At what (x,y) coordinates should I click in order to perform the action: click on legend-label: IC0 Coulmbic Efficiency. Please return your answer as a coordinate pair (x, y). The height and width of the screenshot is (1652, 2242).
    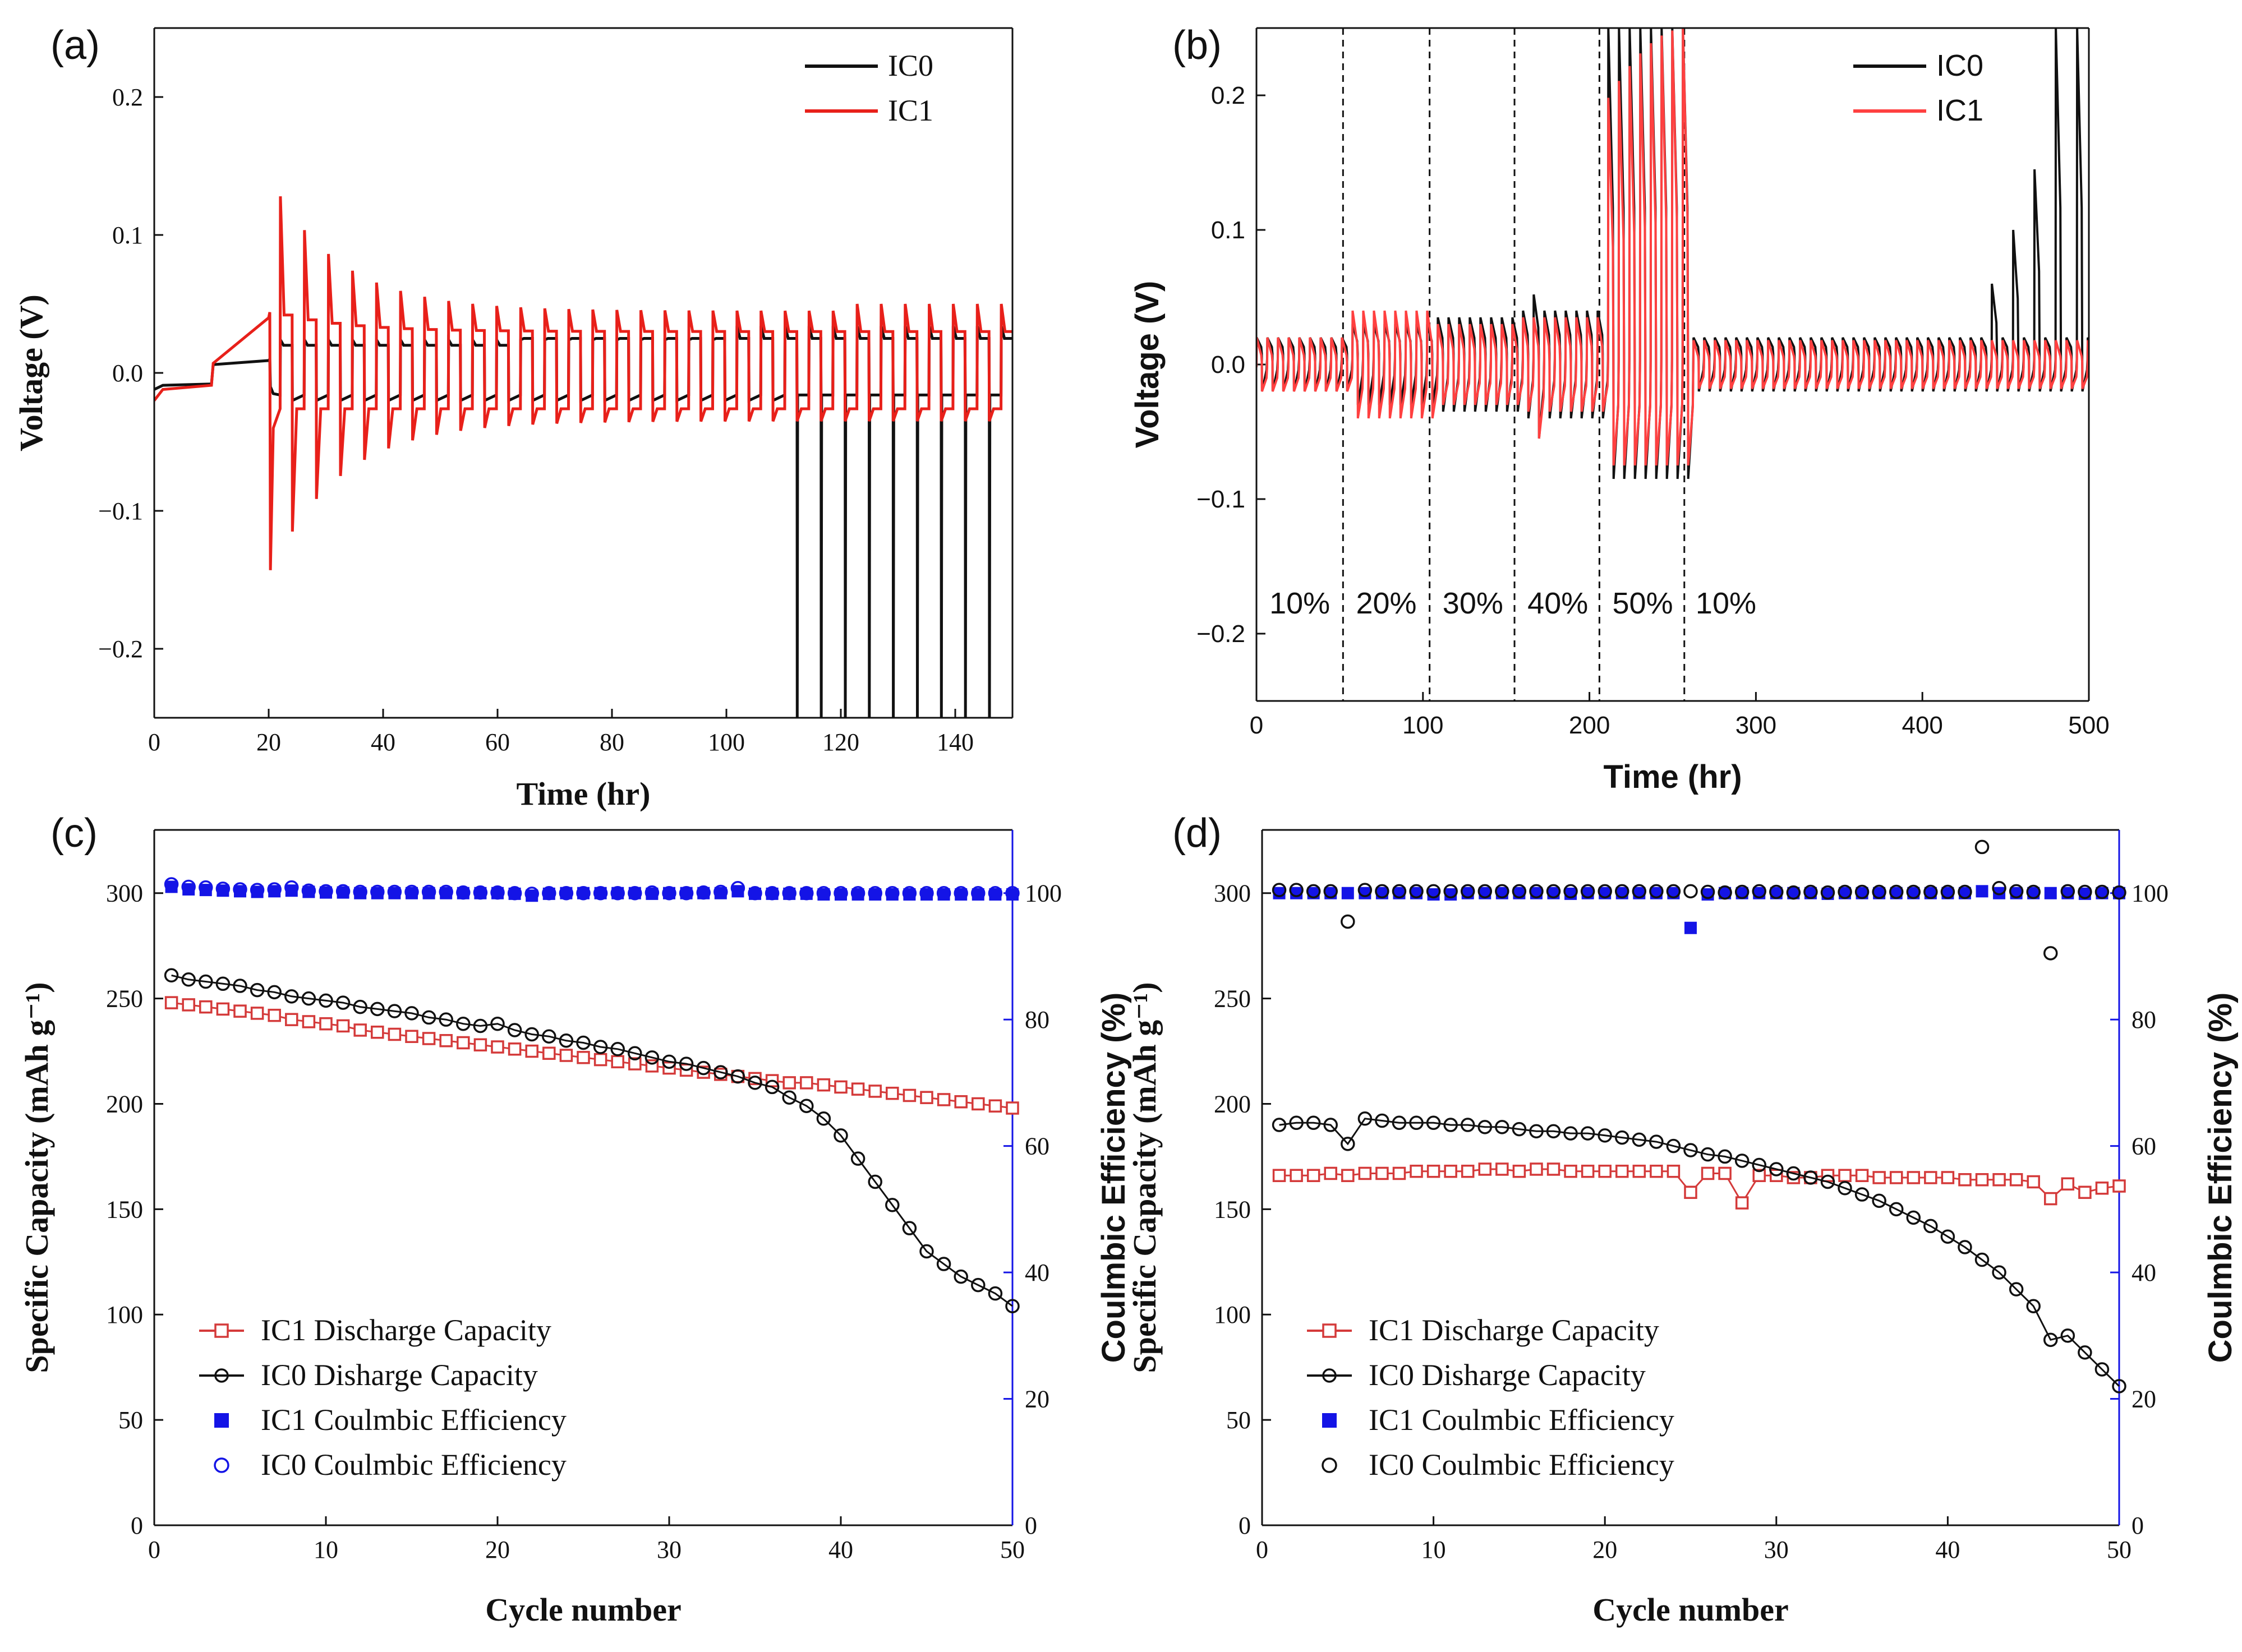
    Looking at the image, I should click on (414, 1465).